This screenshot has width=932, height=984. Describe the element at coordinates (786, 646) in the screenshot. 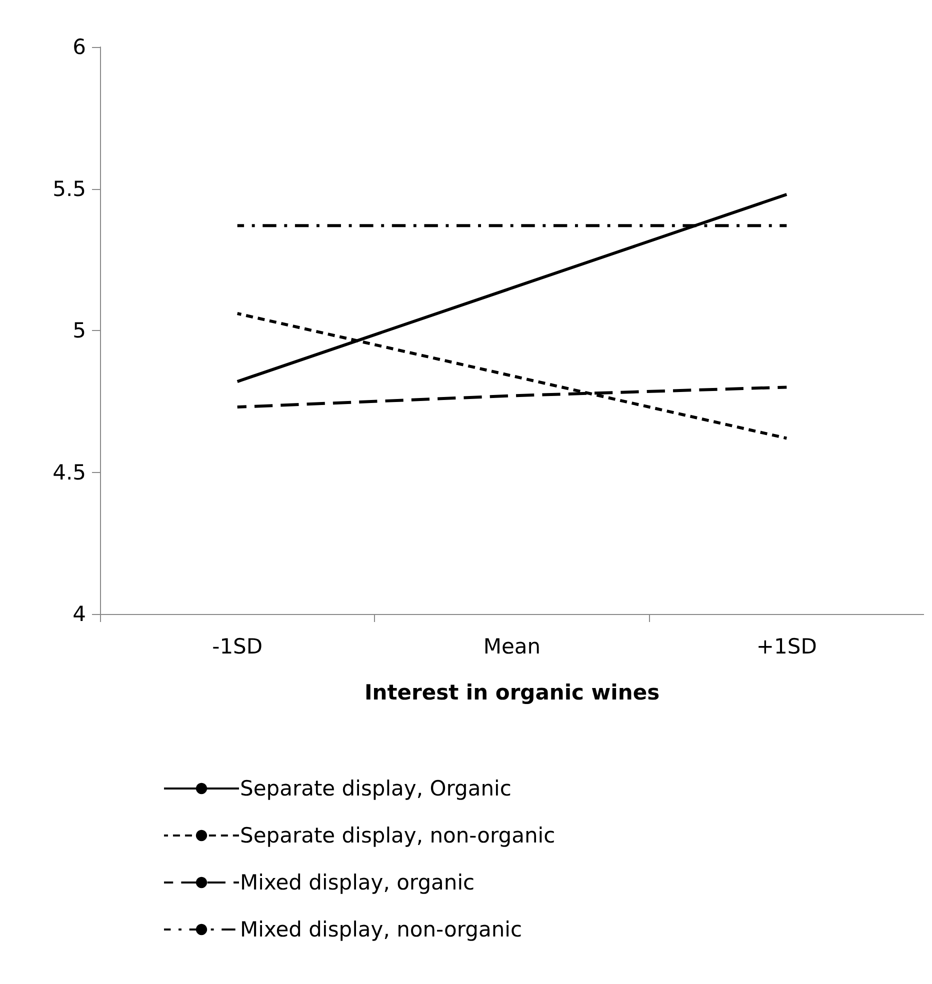

I see `x-tick-label: +1SD` at that location.